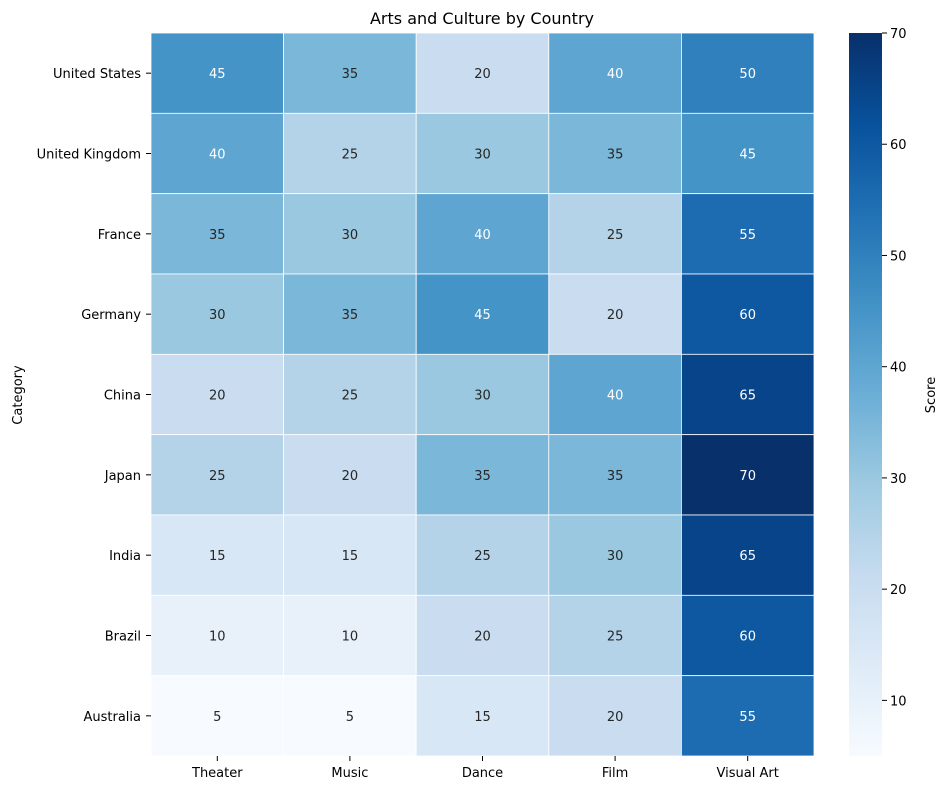 The image size is (948, 790). I want to click on cell-value-label: 70, so click(747, 476).